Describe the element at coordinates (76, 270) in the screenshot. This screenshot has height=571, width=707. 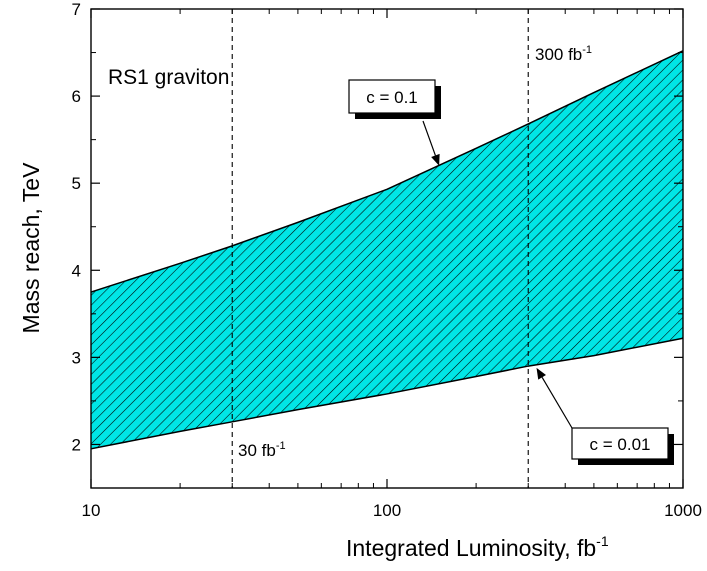
I see `y-tick-label: 4` at that location.